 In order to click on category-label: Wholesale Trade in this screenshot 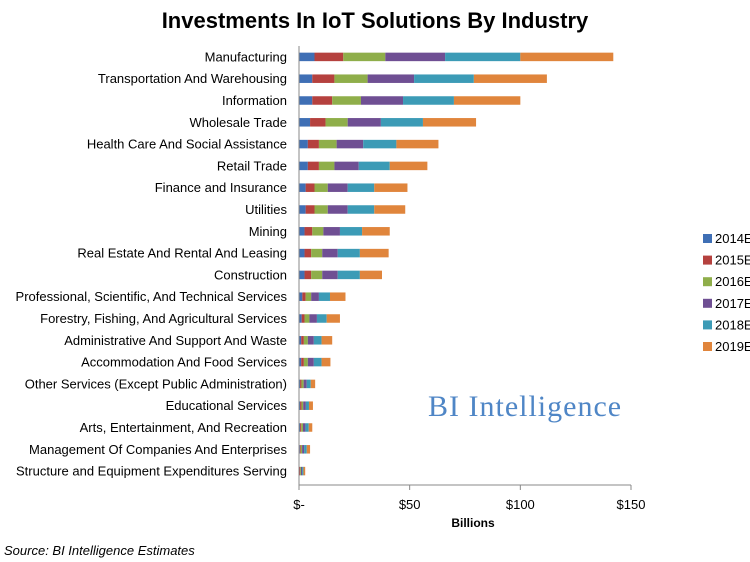, I will do `click(238, 122)`.